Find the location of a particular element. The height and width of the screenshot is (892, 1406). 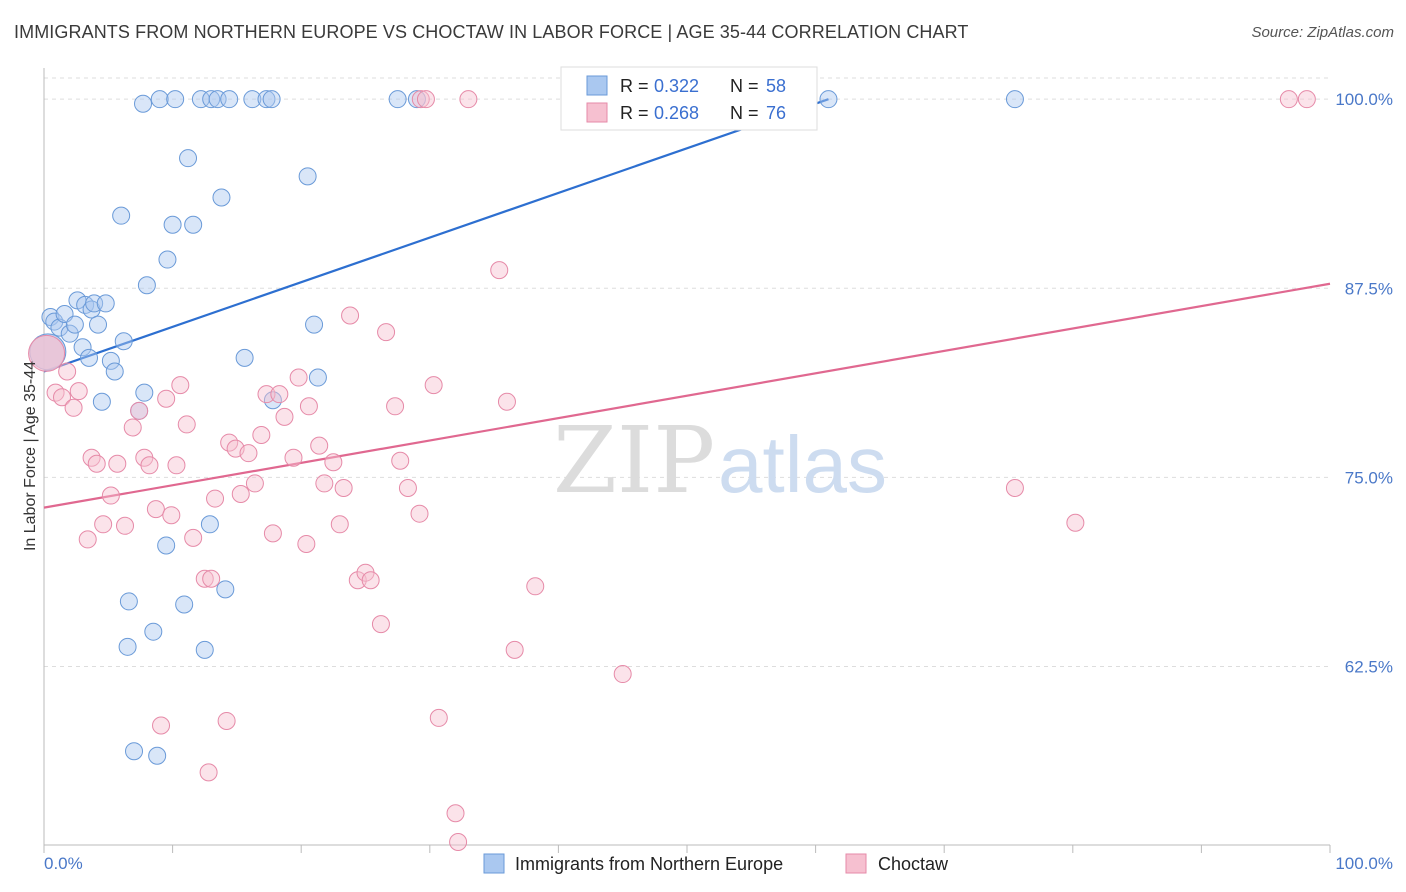

legend-r-label-blue: R = is located at coordinates (634, 86).